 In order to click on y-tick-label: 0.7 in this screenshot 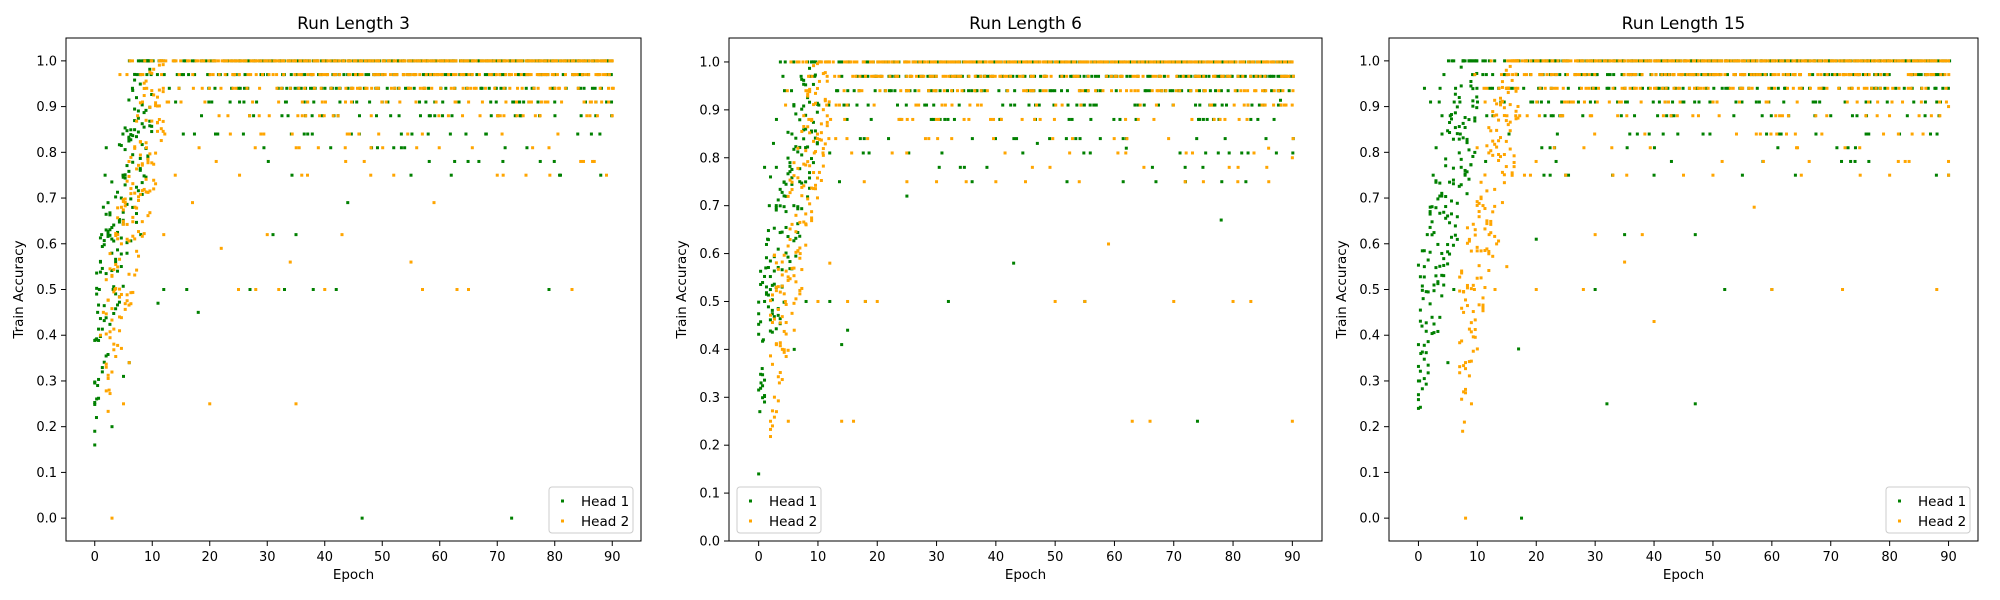, I will do `click(46, 199)`.